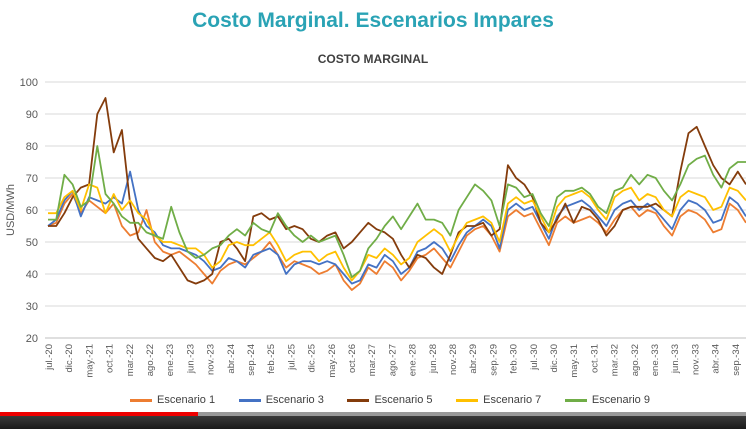  I want to click on y-axis-label: USD/MWh, so click(11, 210).